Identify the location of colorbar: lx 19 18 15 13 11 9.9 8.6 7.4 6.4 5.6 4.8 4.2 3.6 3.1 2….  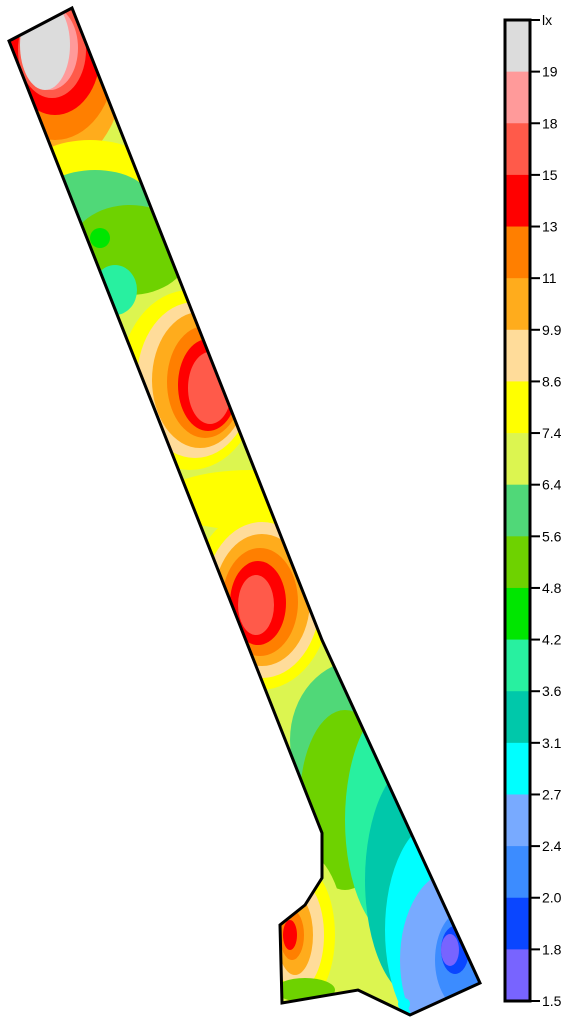
(532, 510).